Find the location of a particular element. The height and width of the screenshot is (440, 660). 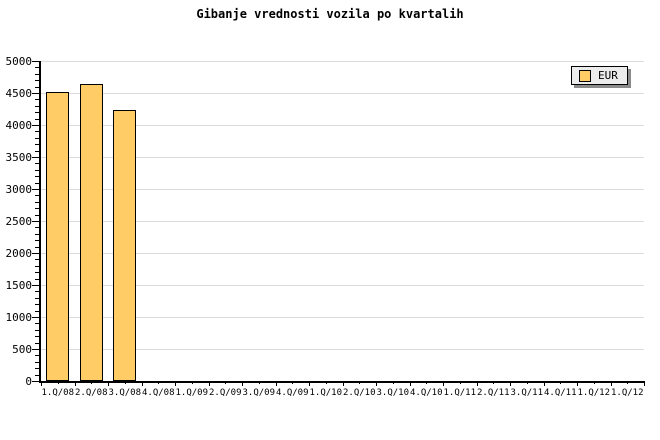

x-axis-label: 2.Q/10 is located at coordinates (359, 393).